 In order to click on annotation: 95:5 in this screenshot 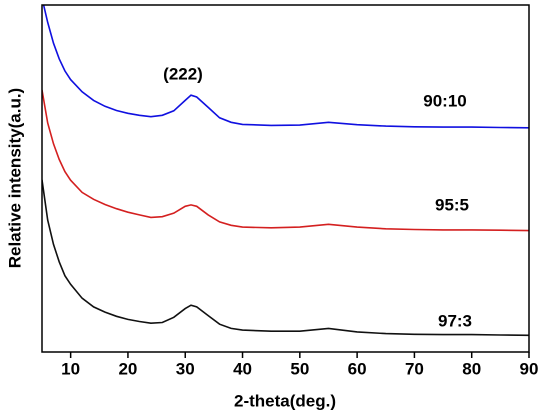, I will do `click(452, 204)`.